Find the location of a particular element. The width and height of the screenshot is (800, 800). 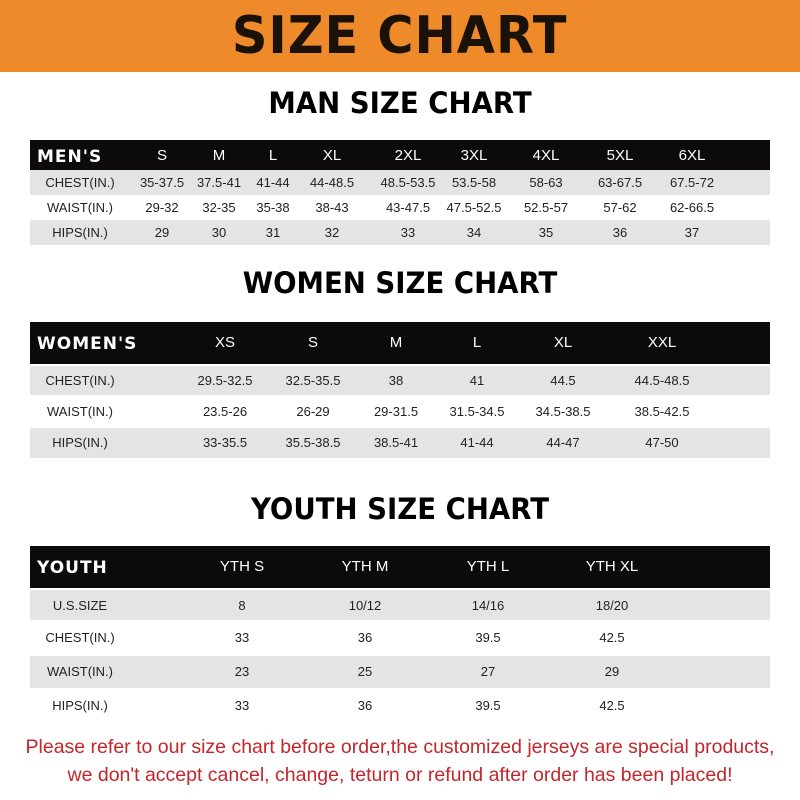

youth-size-value: 14/16 is located at coordinates (488, 605).